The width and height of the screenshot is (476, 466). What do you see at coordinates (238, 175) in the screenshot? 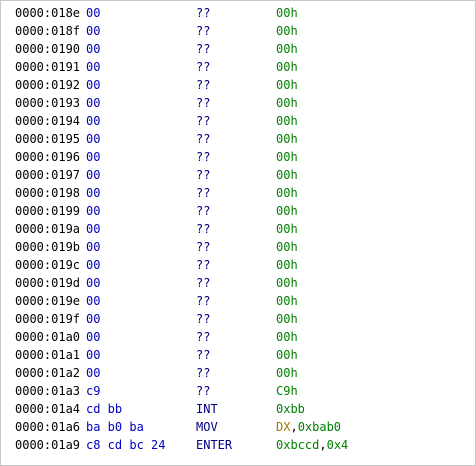
I see `listing-row: 0000:0197 00?? 00h` at bounding box center [238, 175].